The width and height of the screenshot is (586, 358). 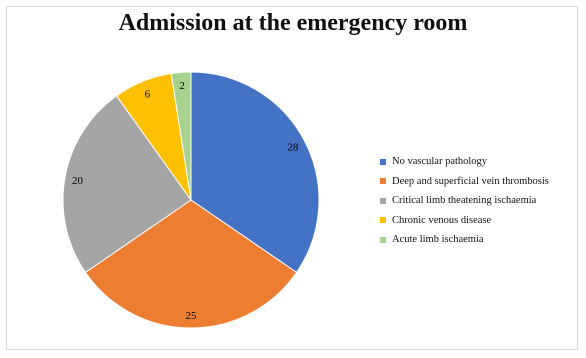 I want to click on legend-item: Acute limb ischaemia, so click(x=464, y=240).